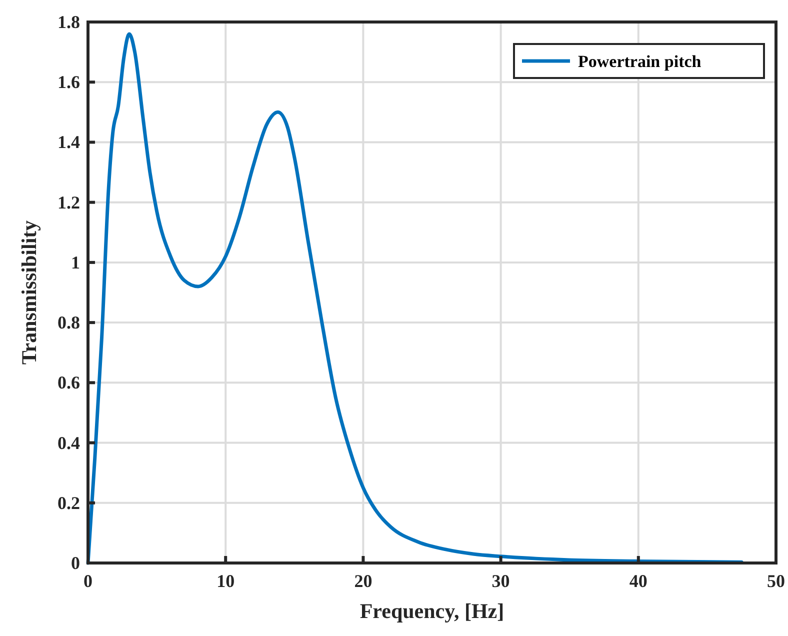 This screenshot has height=636, width=788. I want to click on y-tick-label: 0, so click(75, 563).